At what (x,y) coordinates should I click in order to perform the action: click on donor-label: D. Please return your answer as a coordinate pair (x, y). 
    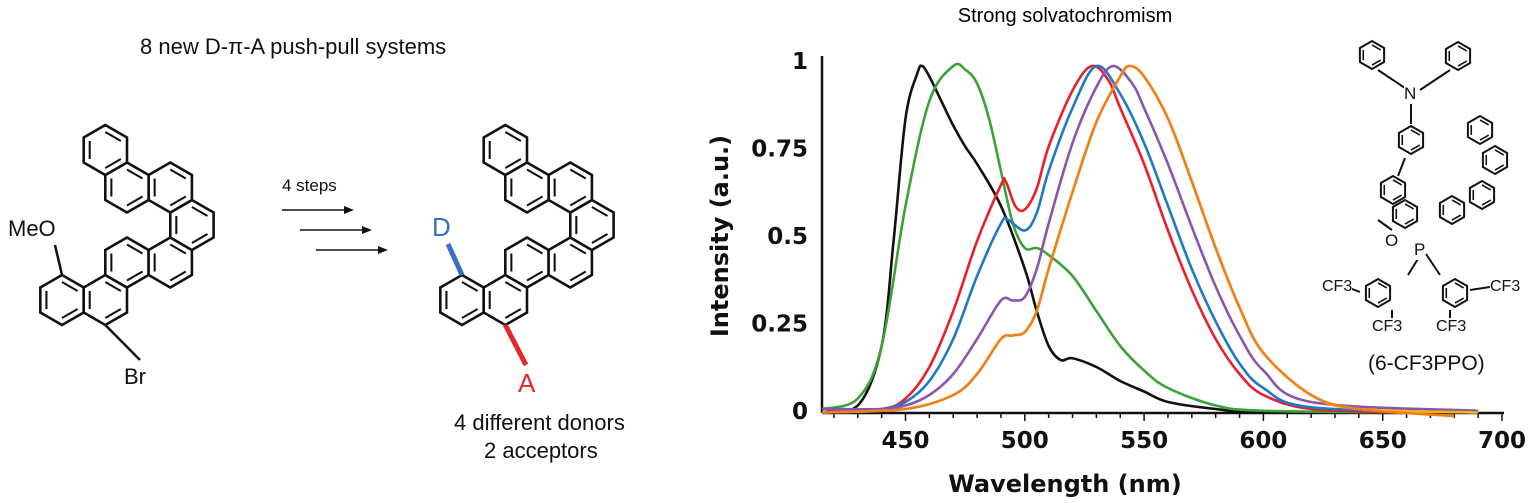
    Looking at the image, I should click on (441, 227).